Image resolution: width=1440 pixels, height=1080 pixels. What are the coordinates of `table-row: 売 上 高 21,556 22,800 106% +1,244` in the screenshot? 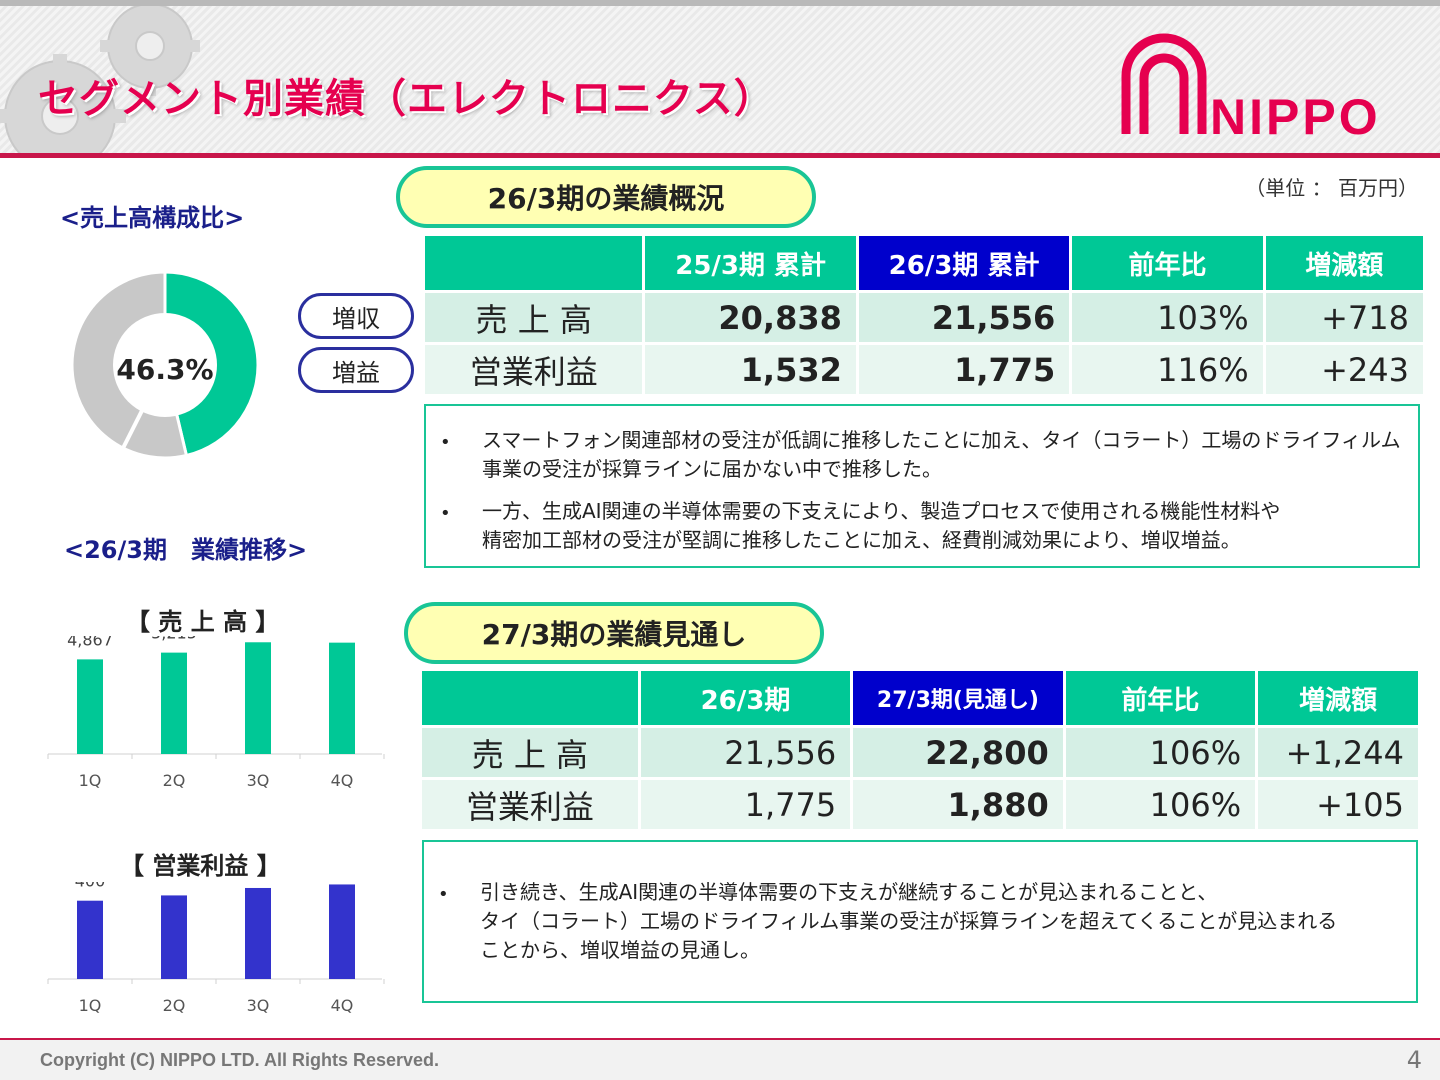 It's located at (920, 752).